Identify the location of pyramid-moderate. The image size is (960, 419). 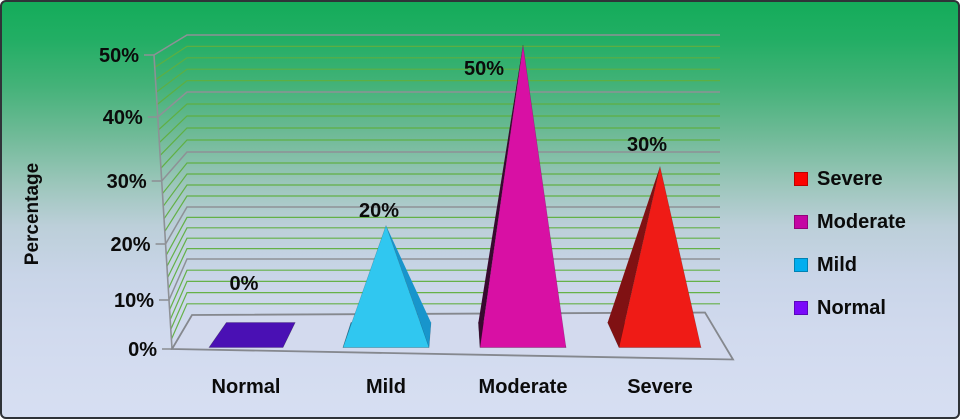
(522, 196).